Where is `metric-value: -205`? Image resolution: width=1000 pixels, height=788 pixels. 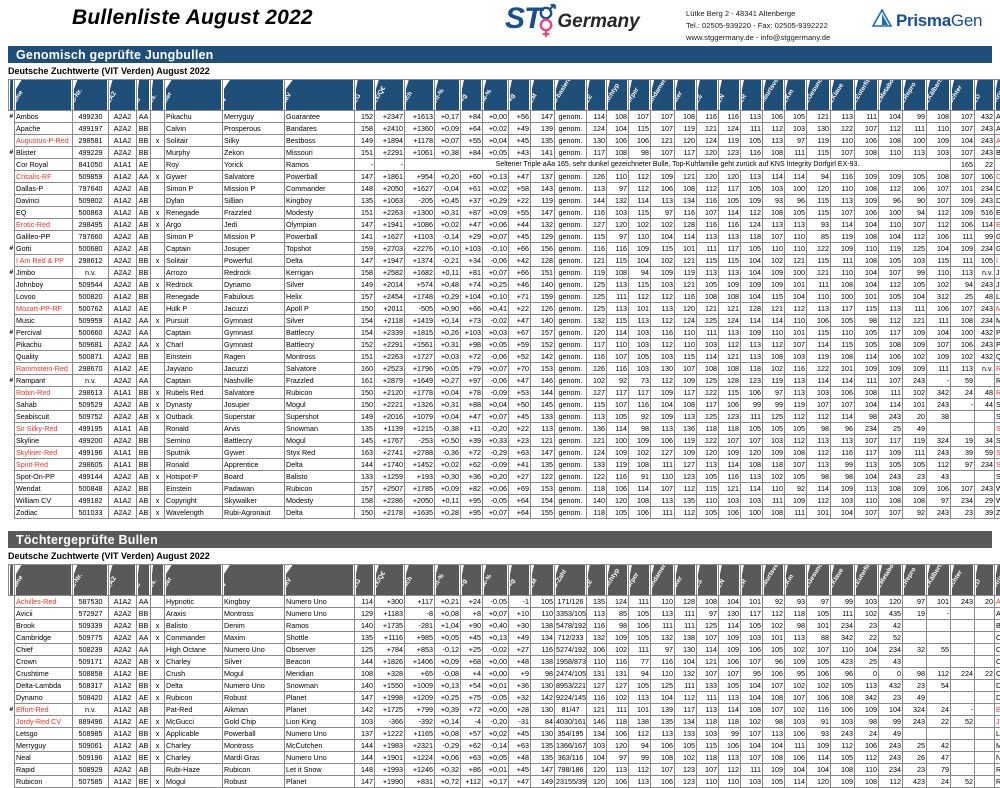 metric-value: -205 is located at coordinates (420, 201).